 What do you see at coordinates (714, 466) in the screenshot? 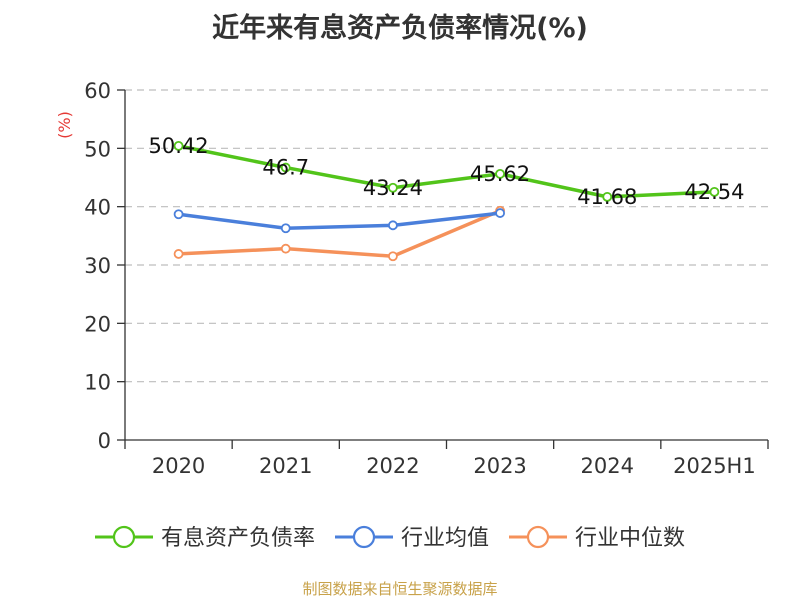
I see `x-tick-label: 2025H1` at bounding box center [714, 466].